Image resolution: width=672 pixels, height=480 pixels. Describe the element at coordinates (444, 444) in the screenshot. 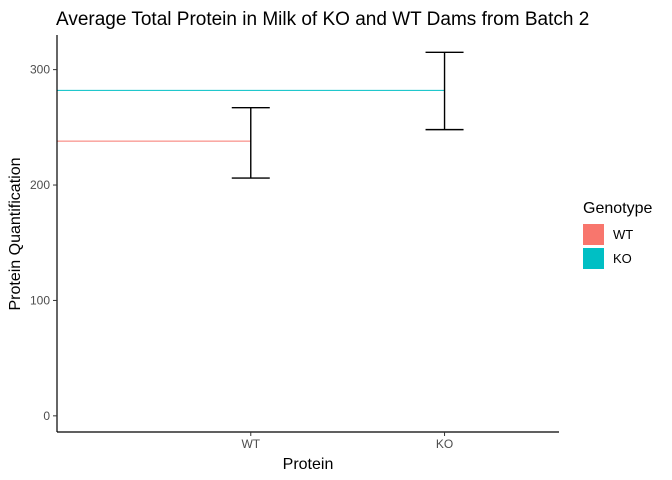

I see `x-tick-label-ko: KO` at that location.